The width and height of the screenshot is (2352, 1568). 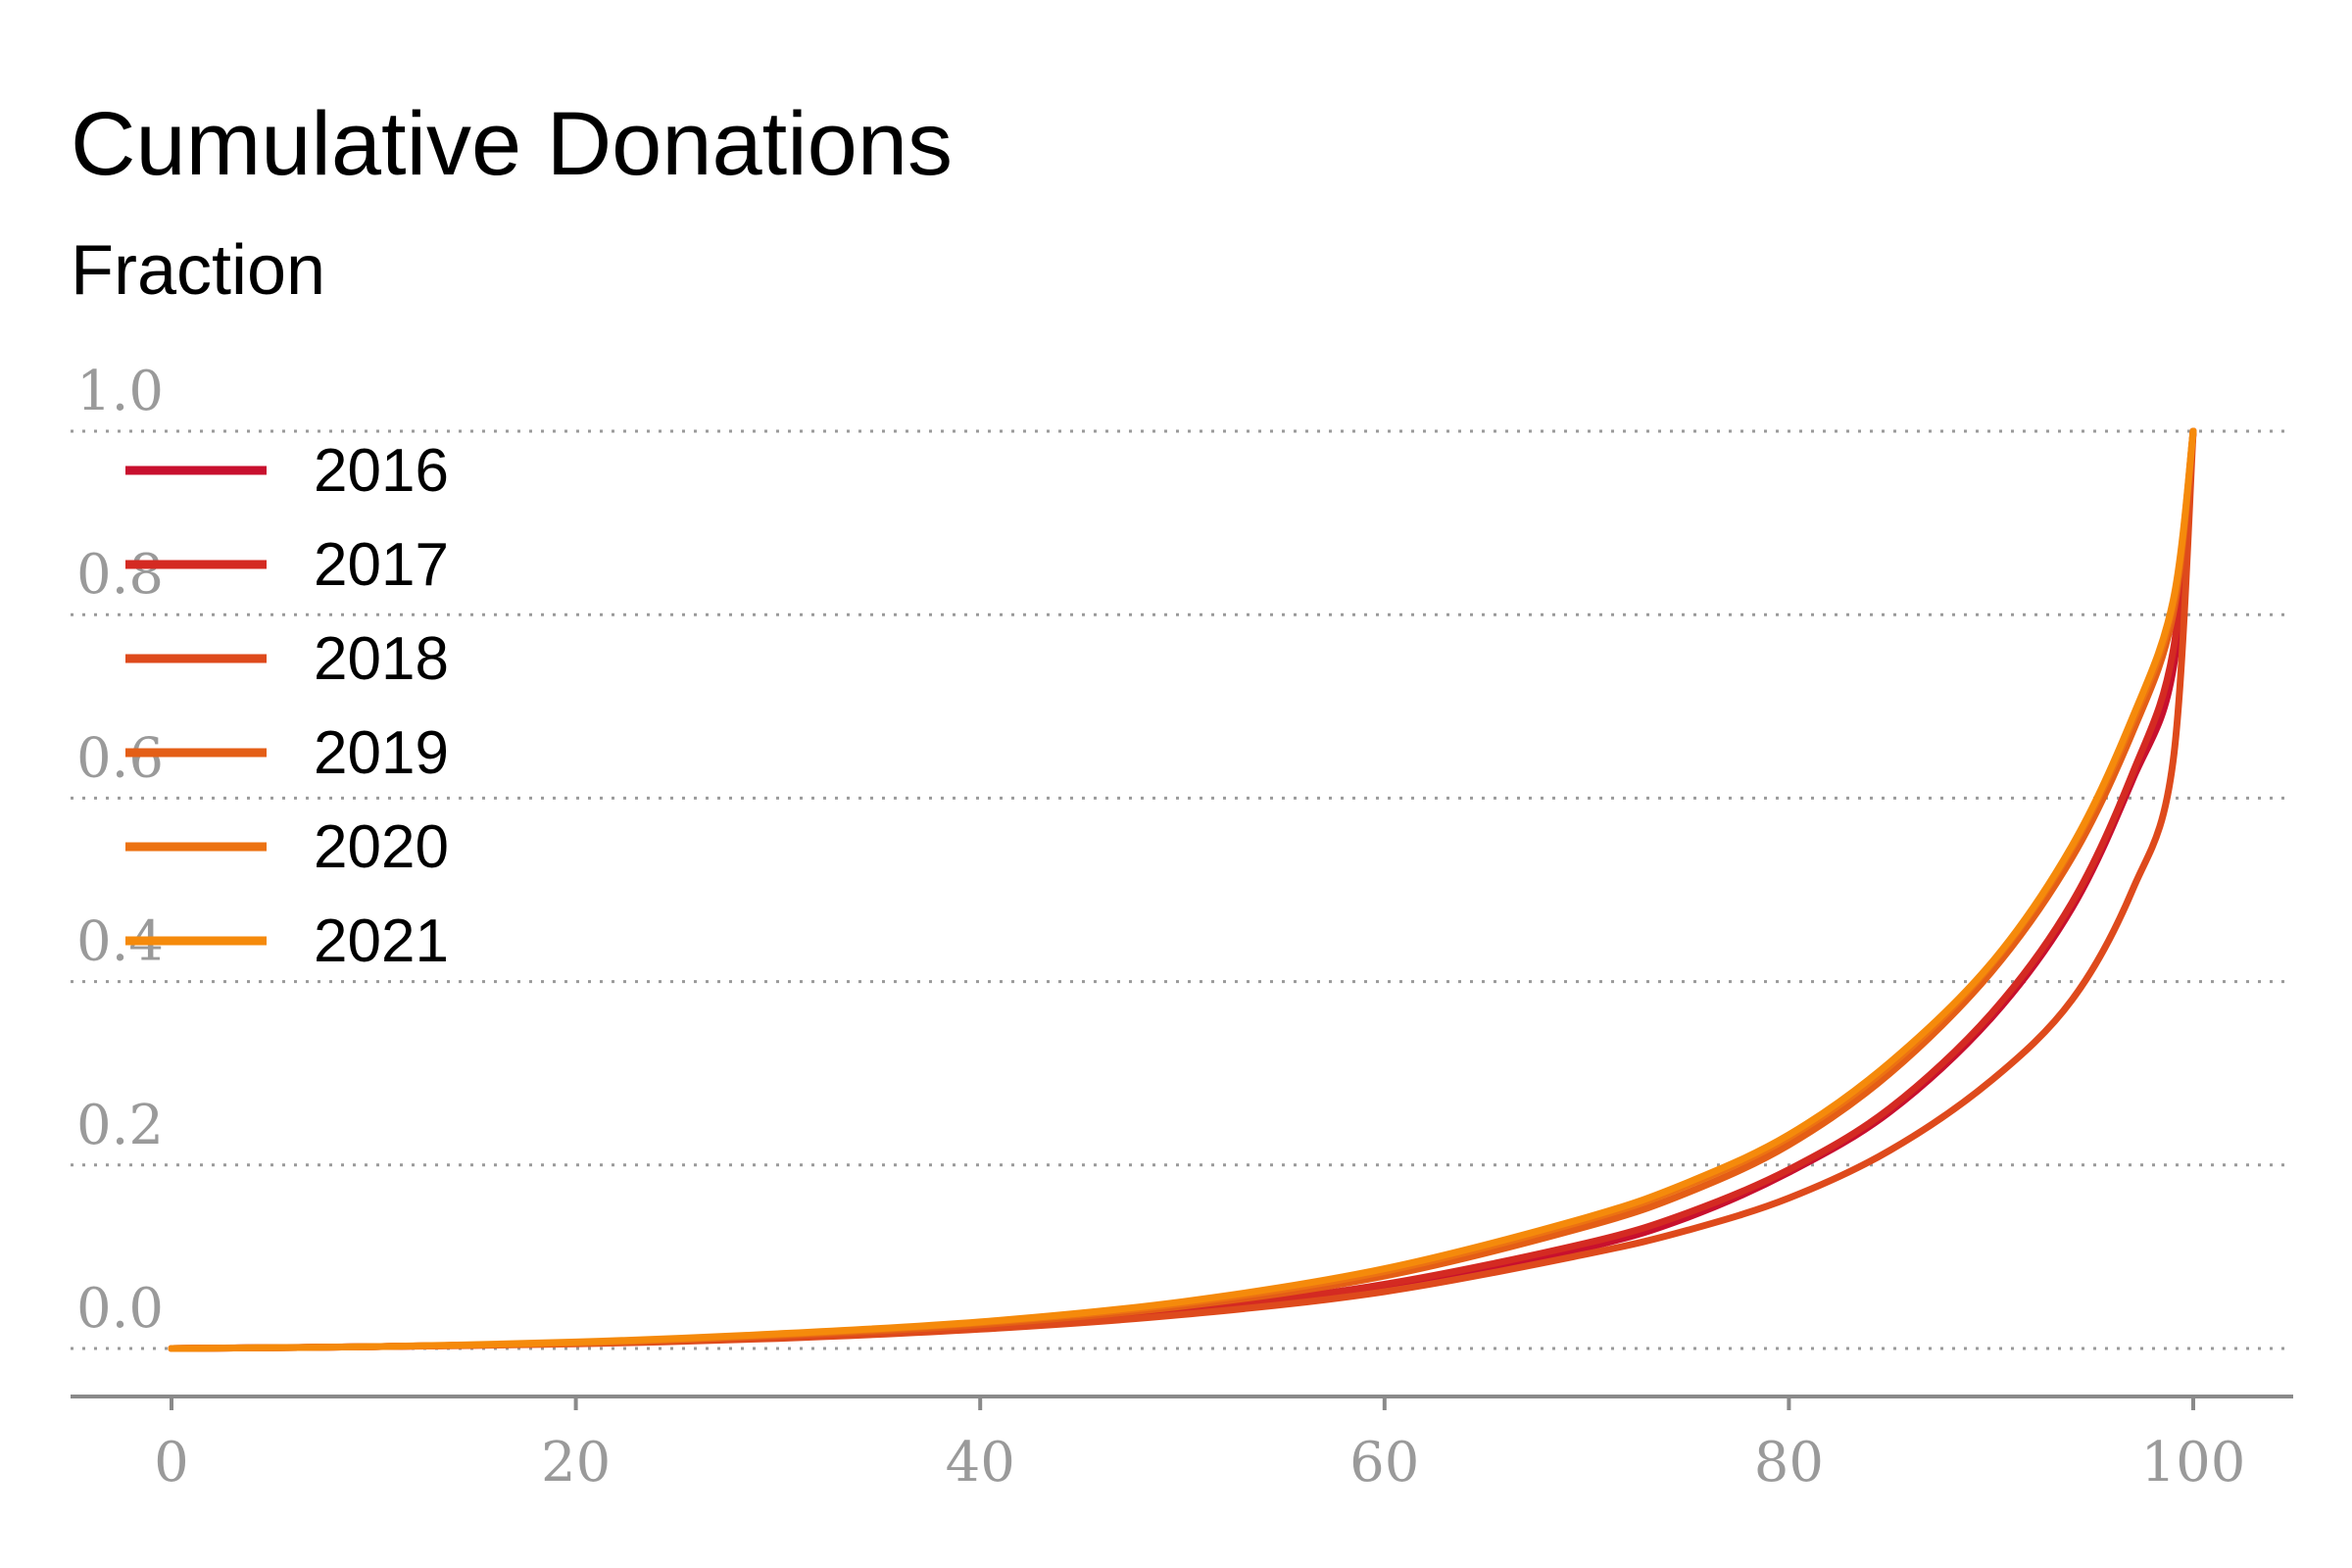 I want to click on x-tick-label: 80, so click(x=1789, y=1462).